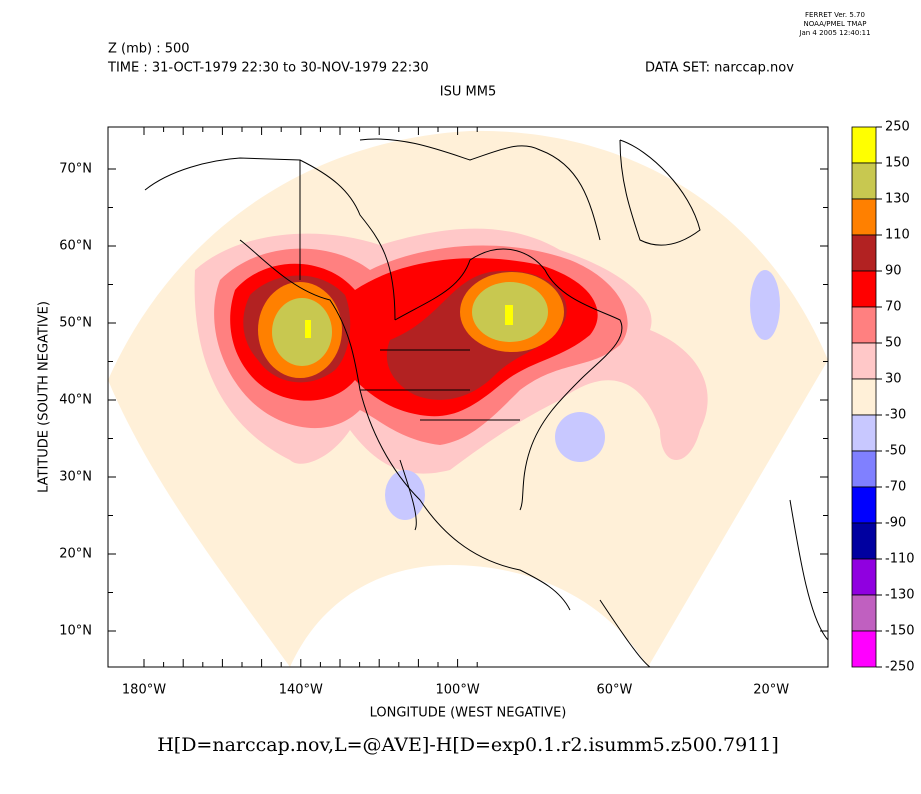 This screenshot has height=794, width=921. I want to click on x-tick-label: 180°W, so click(144, 690).